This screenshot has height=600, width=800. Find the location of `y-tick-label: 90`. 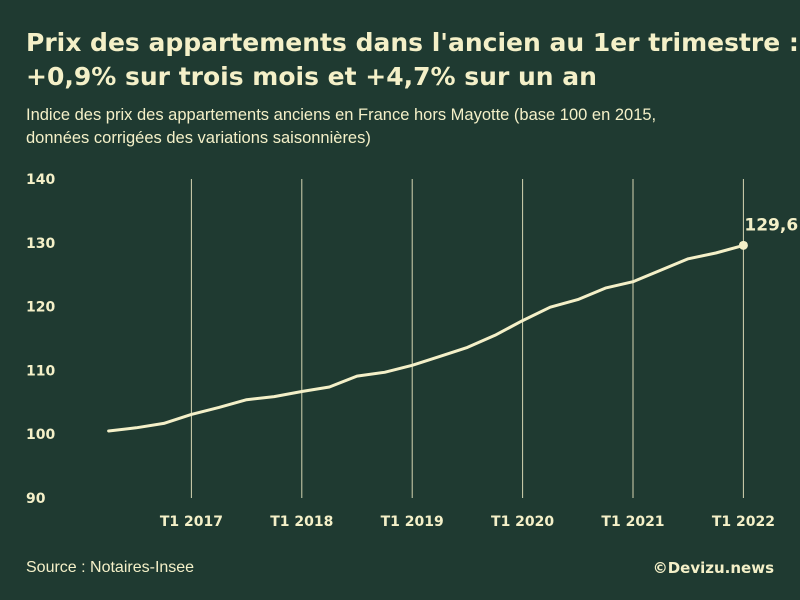

y-tick-label: 90 is located at coordinates (36, 499).